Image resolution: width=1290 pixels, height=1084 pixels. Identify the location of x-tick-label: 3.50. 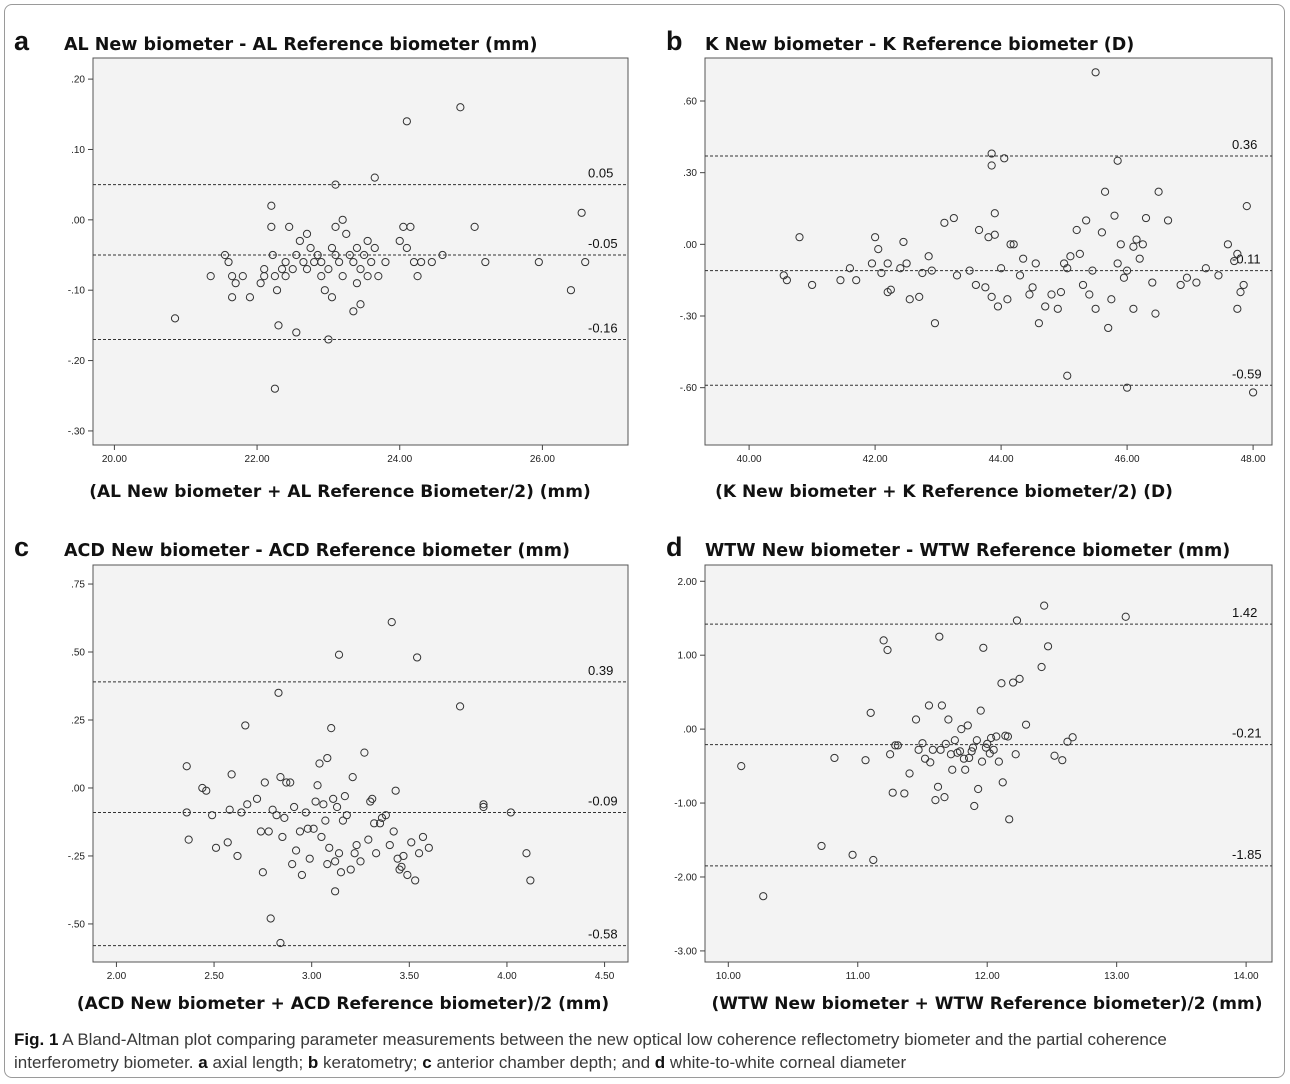
(410, 976).